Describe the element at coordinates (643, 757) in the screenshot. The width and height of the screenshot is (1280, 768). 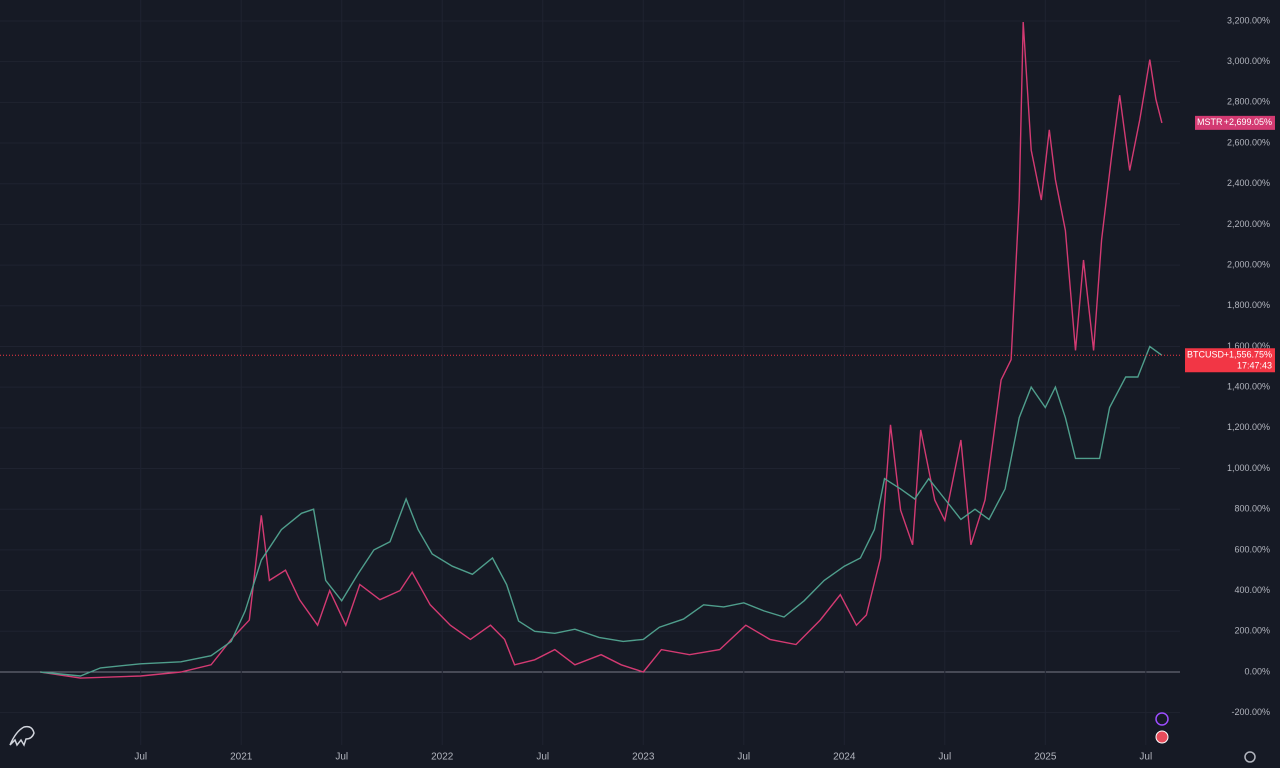
I see `x-tick-label: 2023` at that location.